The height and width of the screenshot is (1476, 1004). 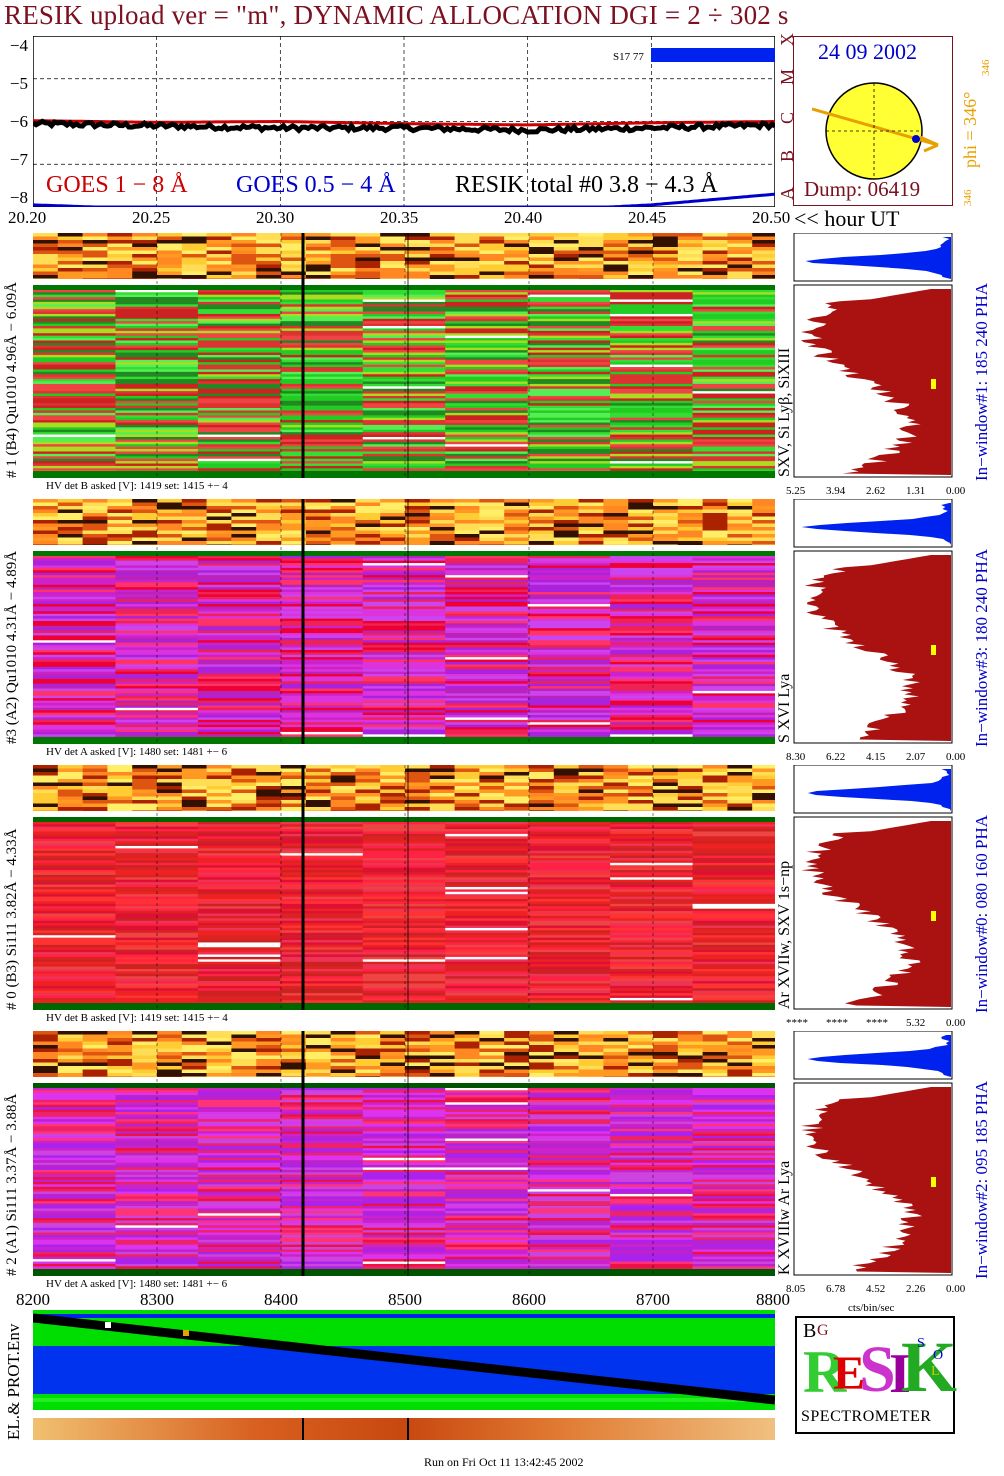 What do you see at coordinates (836, 491) in the screenshot?
I see `spectrum-tick: 3.94` at bounding box center [836, 491].